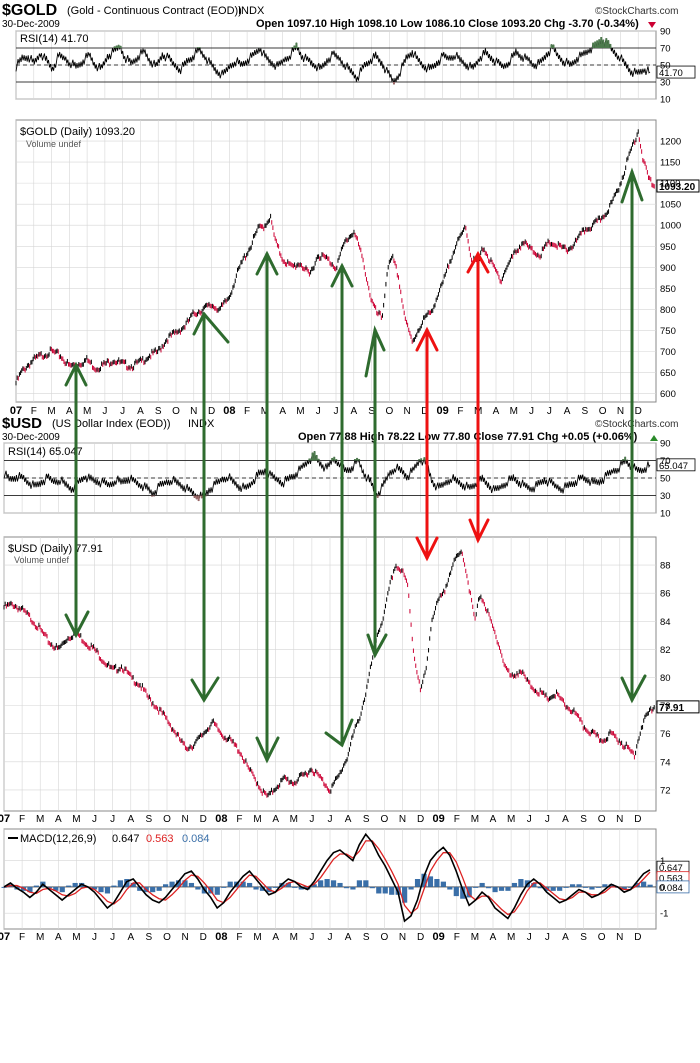 Image resolution: width=700 pixels, height=1063 pixels. I want to click on price-value-label: 77.91, so click(671, 708).